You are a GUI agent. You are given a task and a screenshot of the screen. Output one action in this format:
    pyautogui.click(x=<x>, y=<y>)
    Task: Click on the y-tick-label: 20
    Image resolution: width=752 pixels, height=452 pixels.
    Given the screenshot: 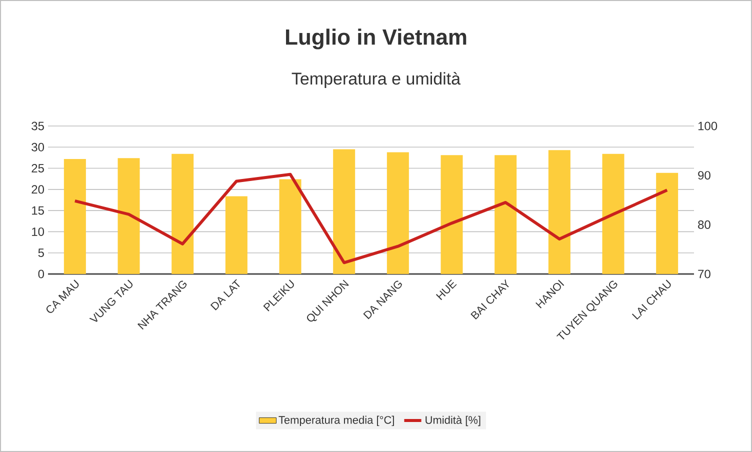 What is the action you would take?
    pyautogui.click(x=38, y=189)
    